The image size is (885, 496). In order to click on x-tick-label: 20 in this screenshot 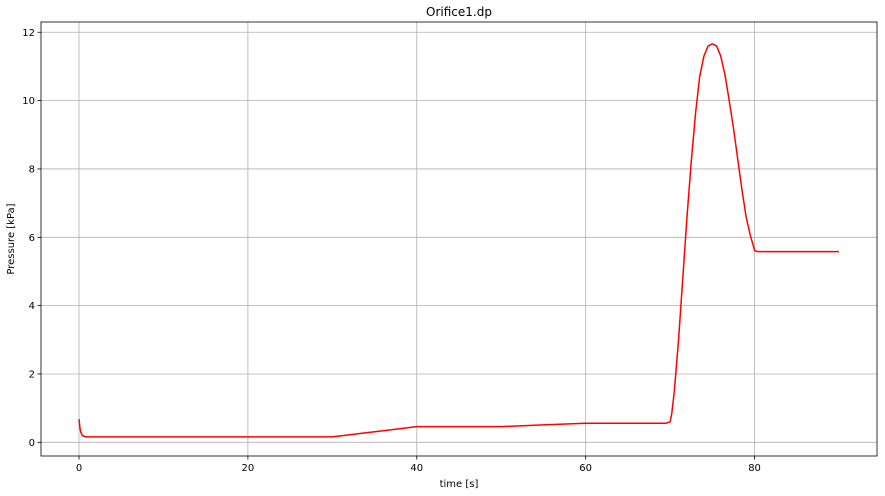, I will do `click(248, 468)`.